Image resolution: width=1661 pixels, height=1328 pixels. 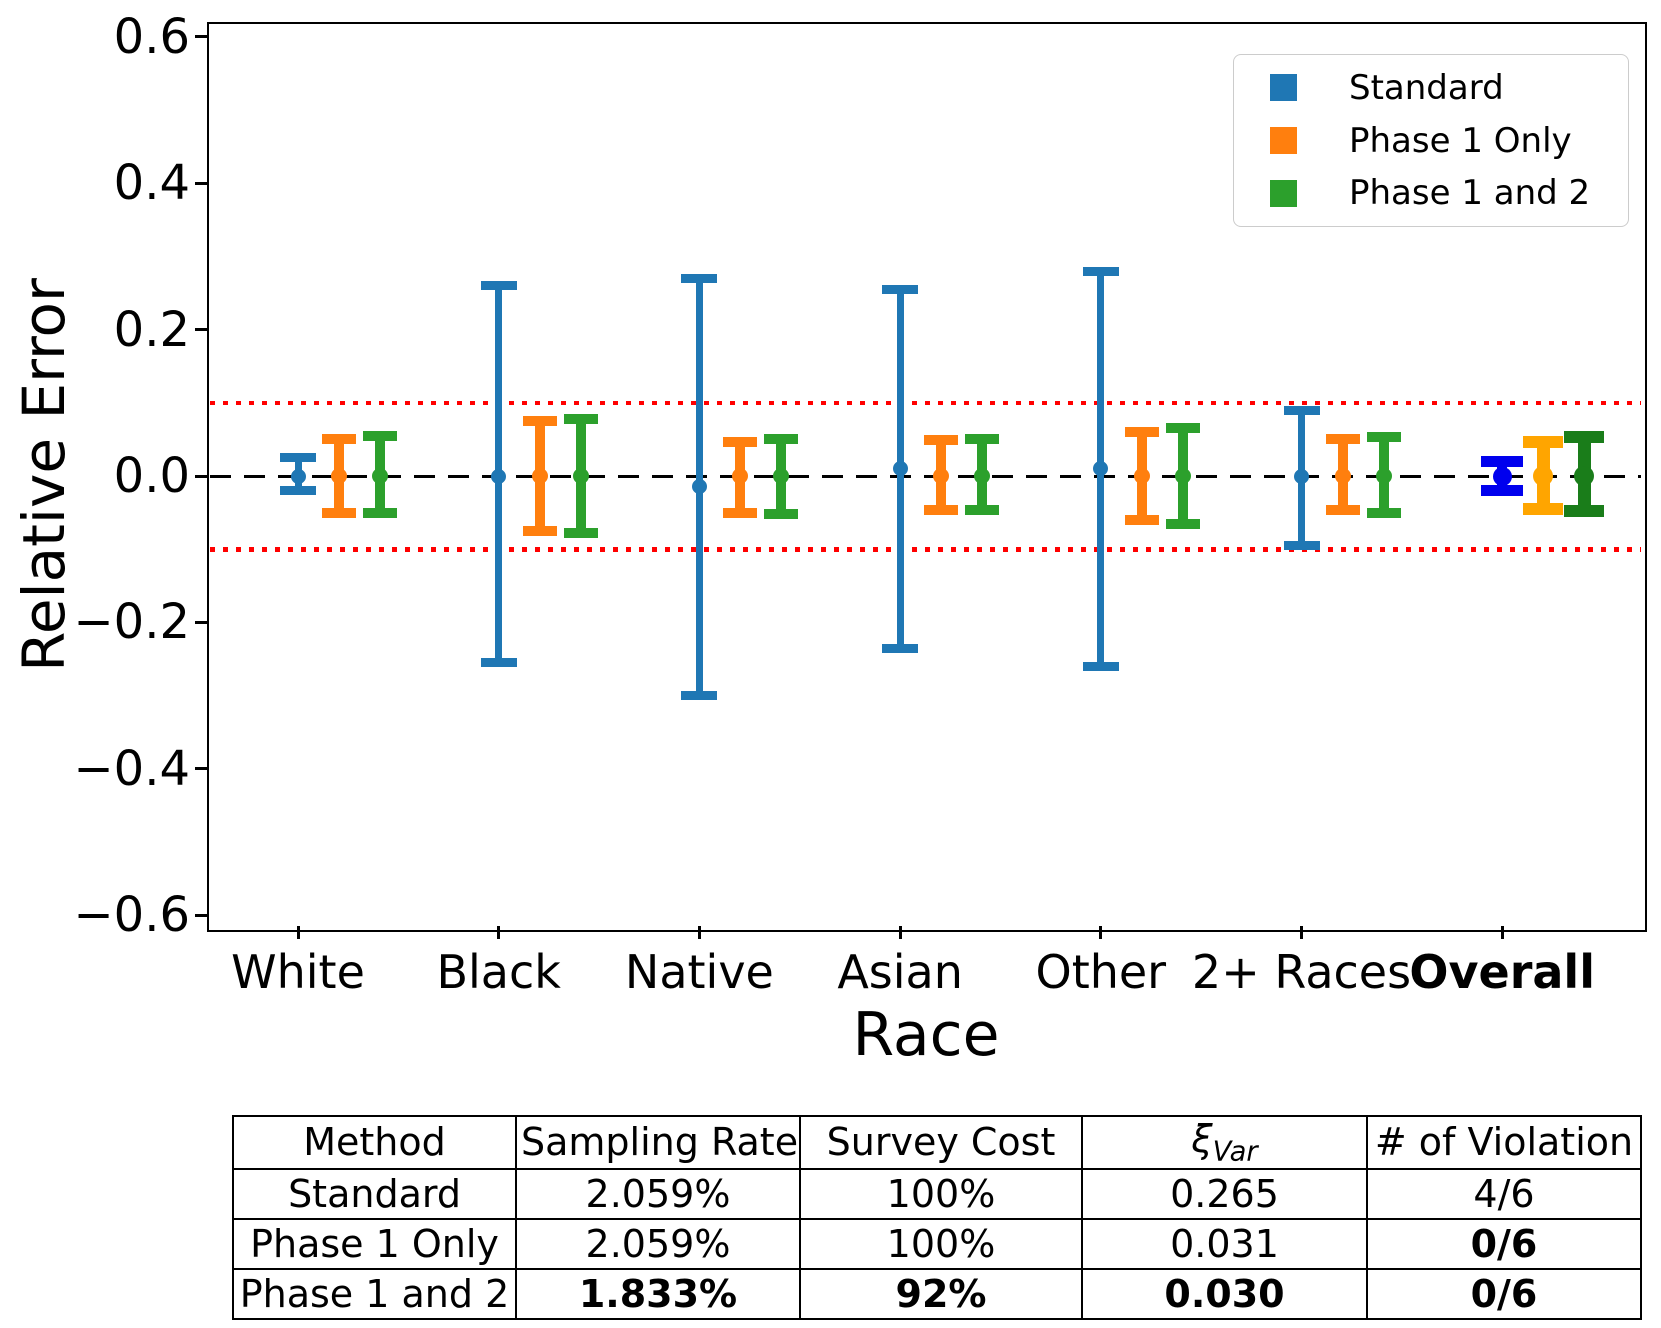 What do you see at coordinates (1431, 88) in the screenshot?
I see `legend-item-standard: Standard` at bounding box center [1431, 88].